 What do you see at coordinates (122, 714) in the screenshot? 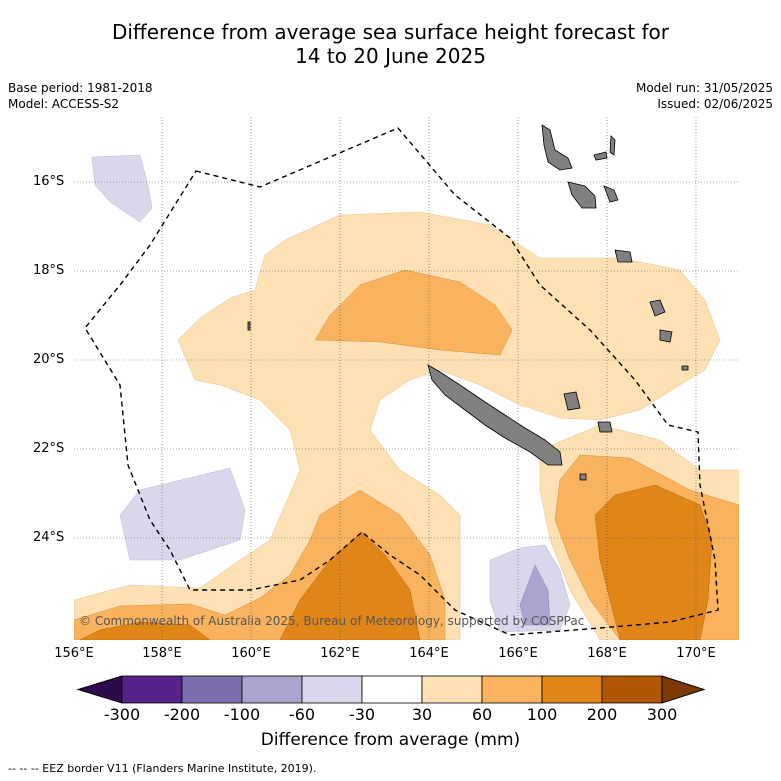
I see `colorbar-tick-label: -300` at bounding box center [122, 714].